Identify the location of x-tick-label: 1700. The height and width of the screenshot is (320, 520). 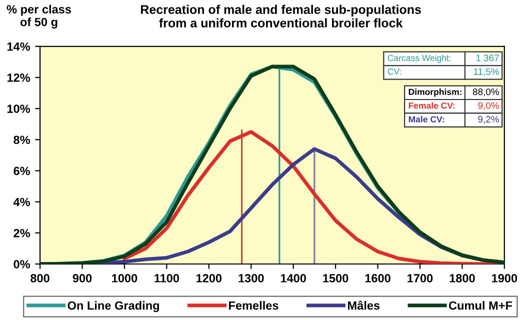
(420, 278).